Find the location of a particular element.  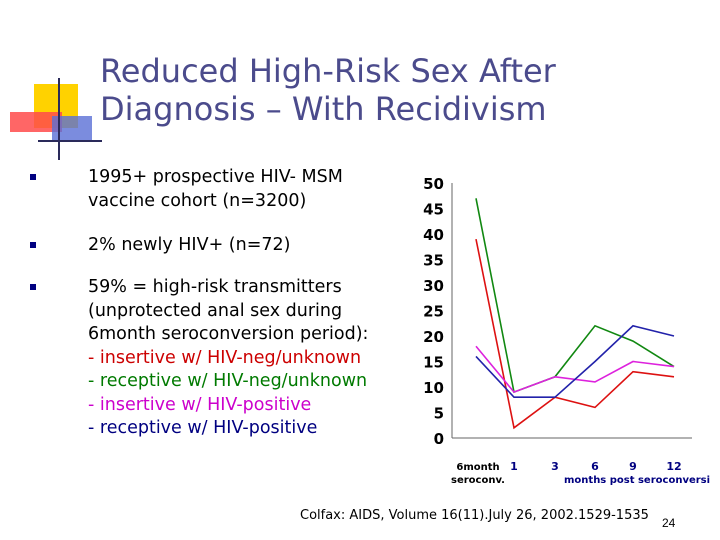

y-tick-label: 30 is located at coordinates (433, 286).